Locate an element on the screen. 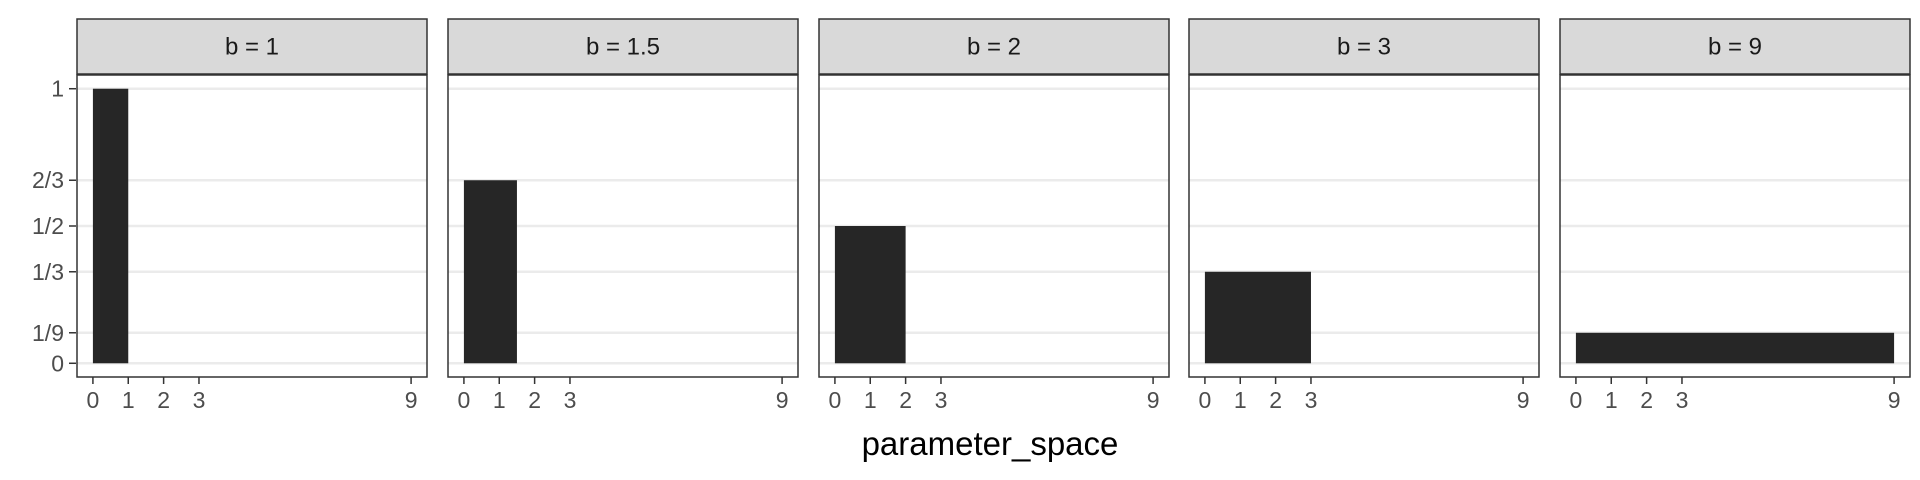  y-tick-label: 0 is located at coordinates (57, 363).